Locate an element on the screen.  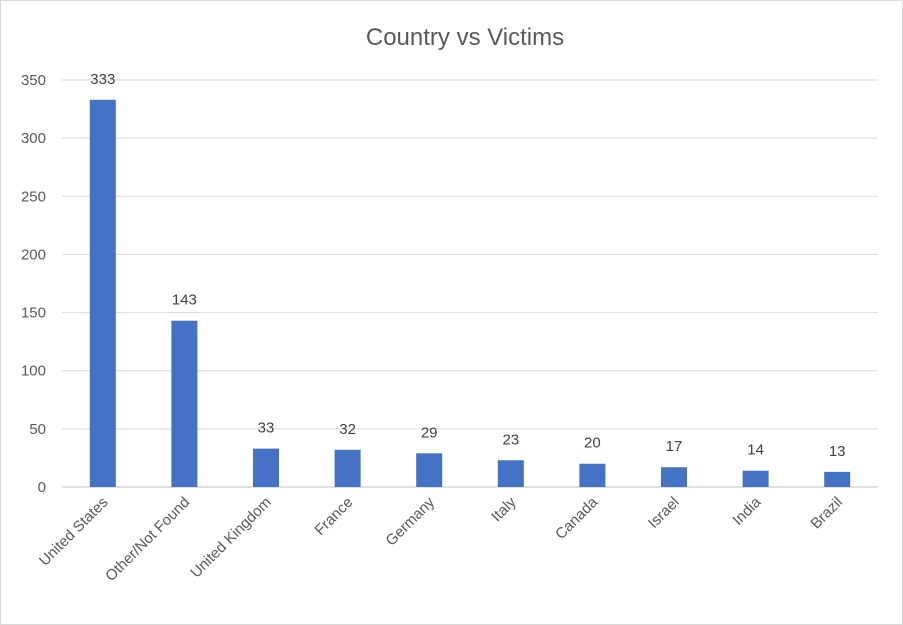
x-tick-label: United Kingdom is located at coordinates (230, 537).